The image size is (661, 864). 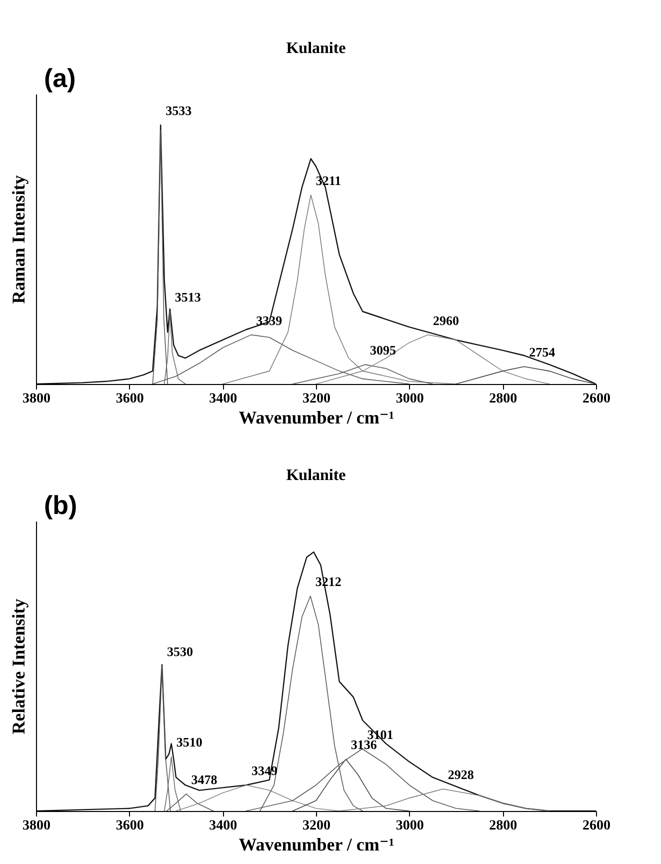 I want to click on annotation: 3095, so click(x=383, y=350).